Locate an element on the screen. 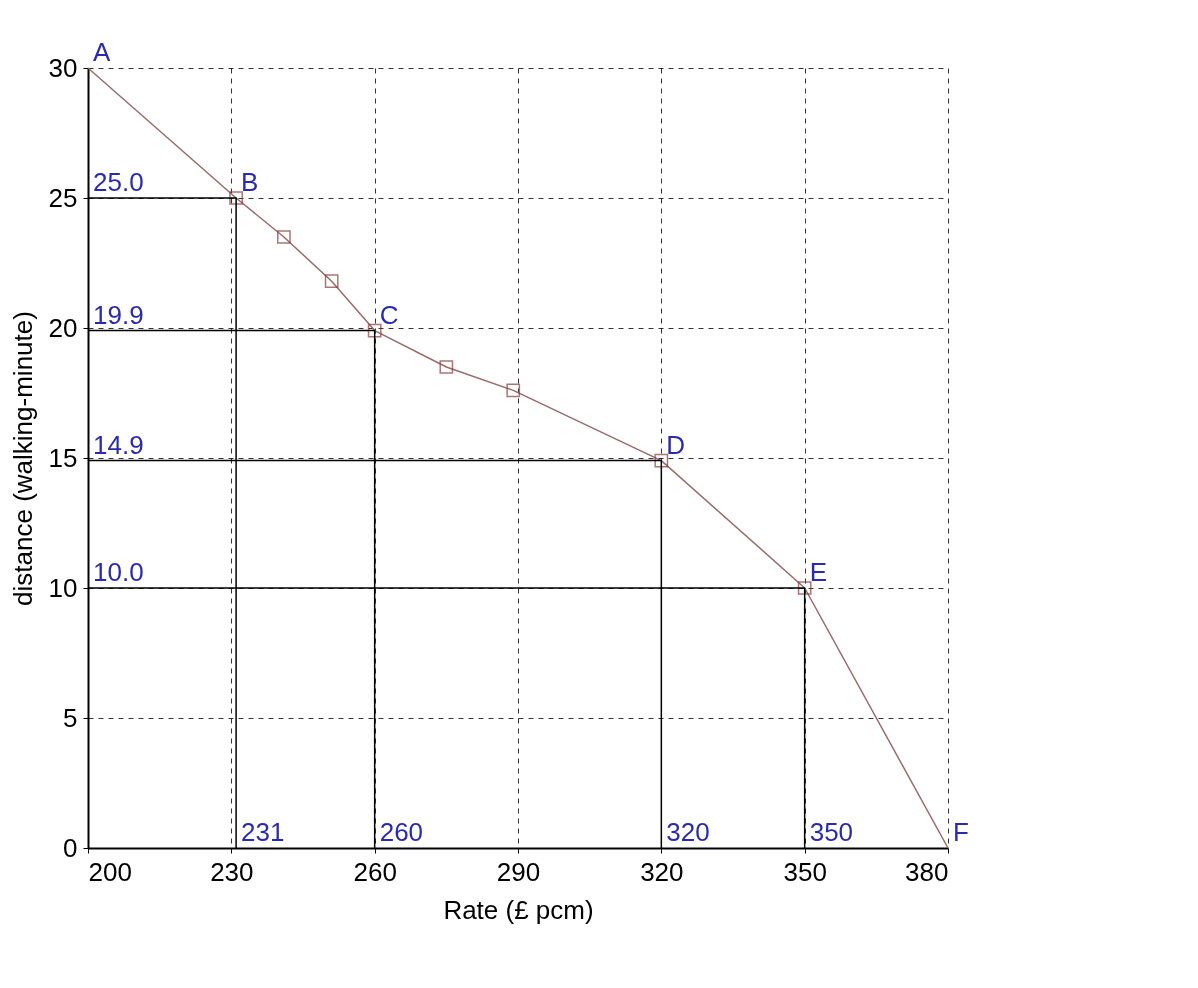  x-tick-label: 200 is located at coordinates (110, 871).